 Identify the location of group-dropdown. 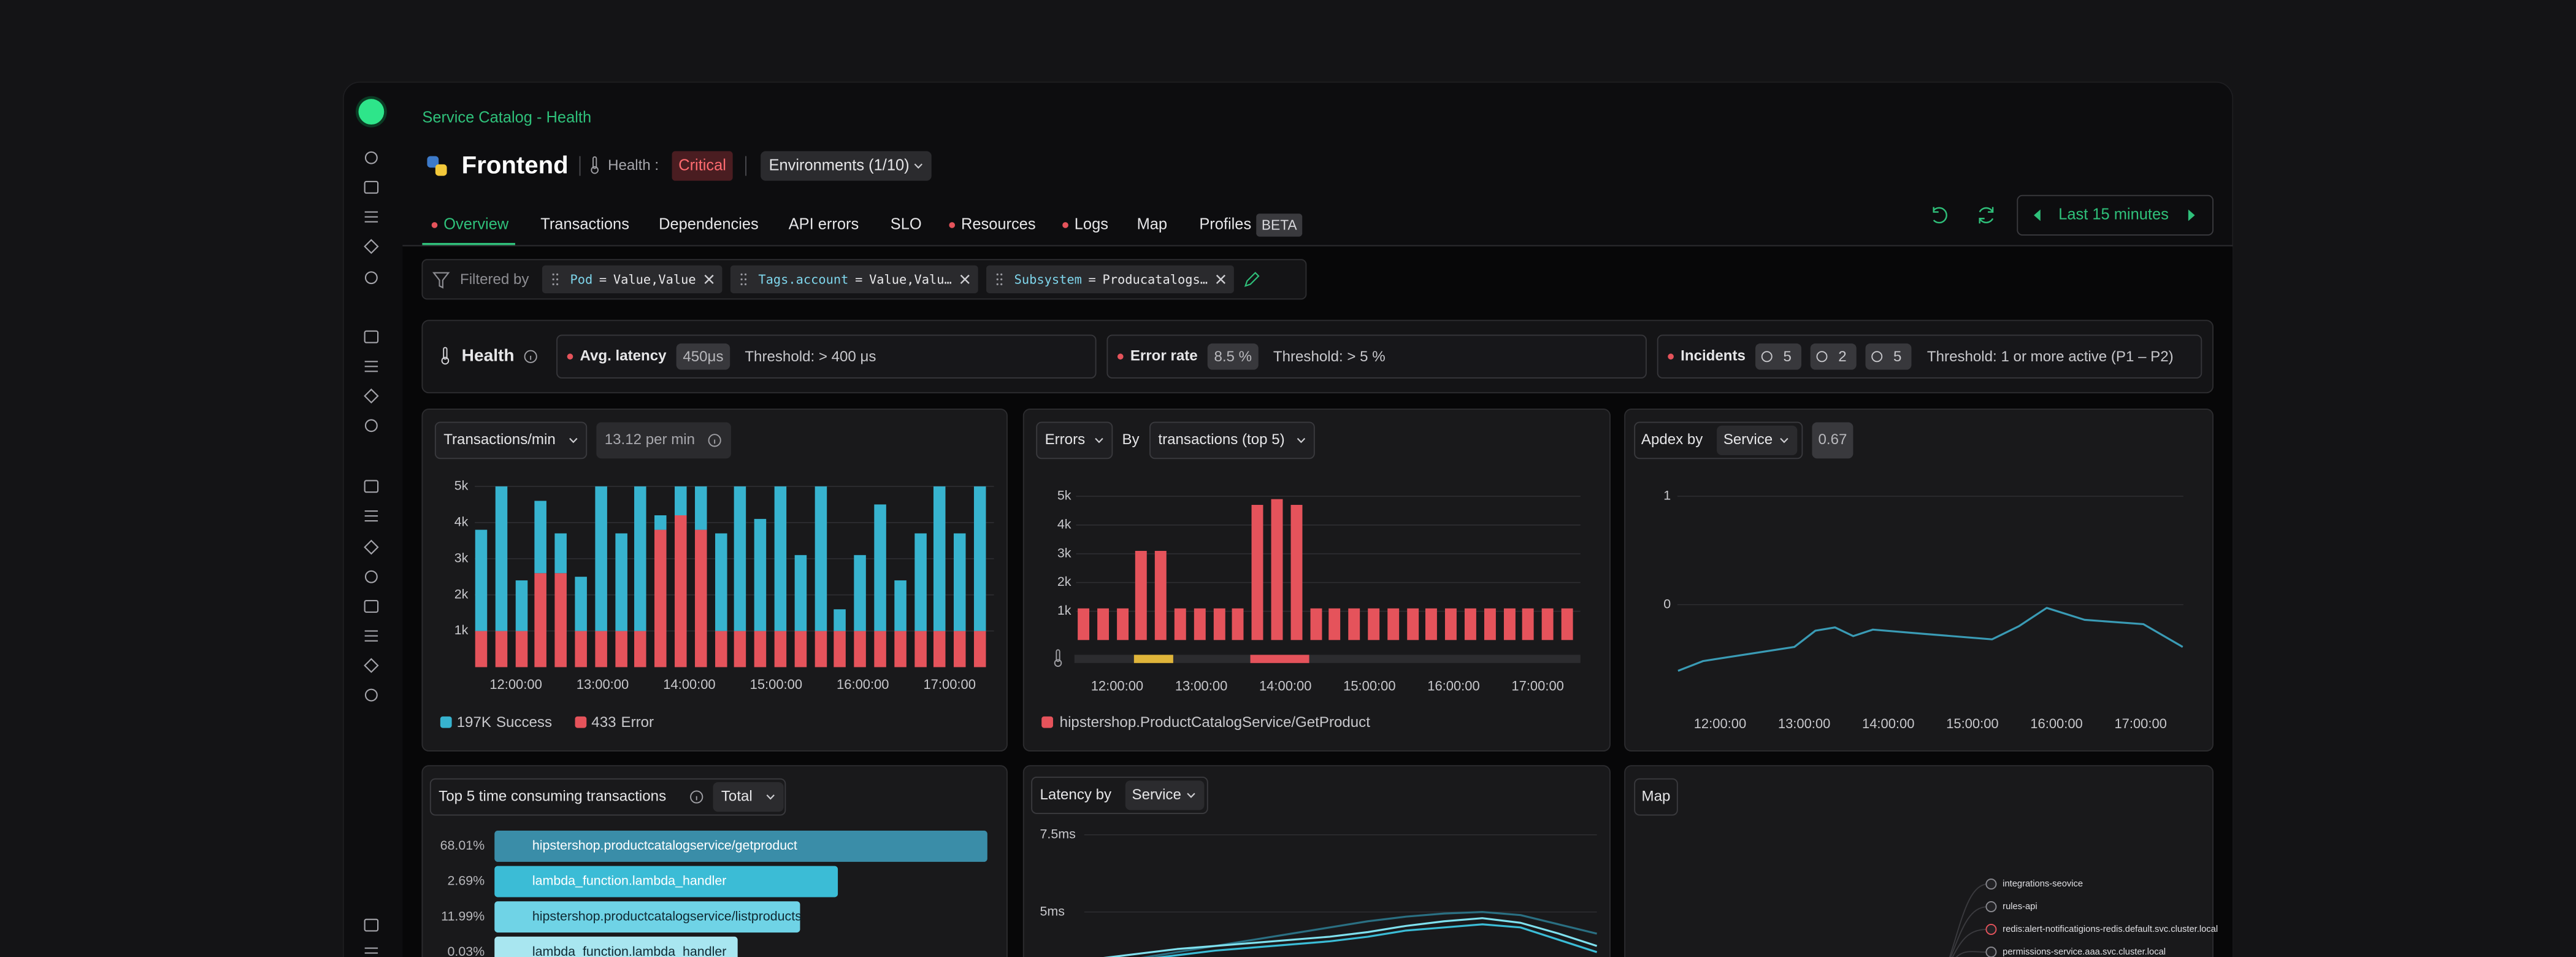
(1232, 440).